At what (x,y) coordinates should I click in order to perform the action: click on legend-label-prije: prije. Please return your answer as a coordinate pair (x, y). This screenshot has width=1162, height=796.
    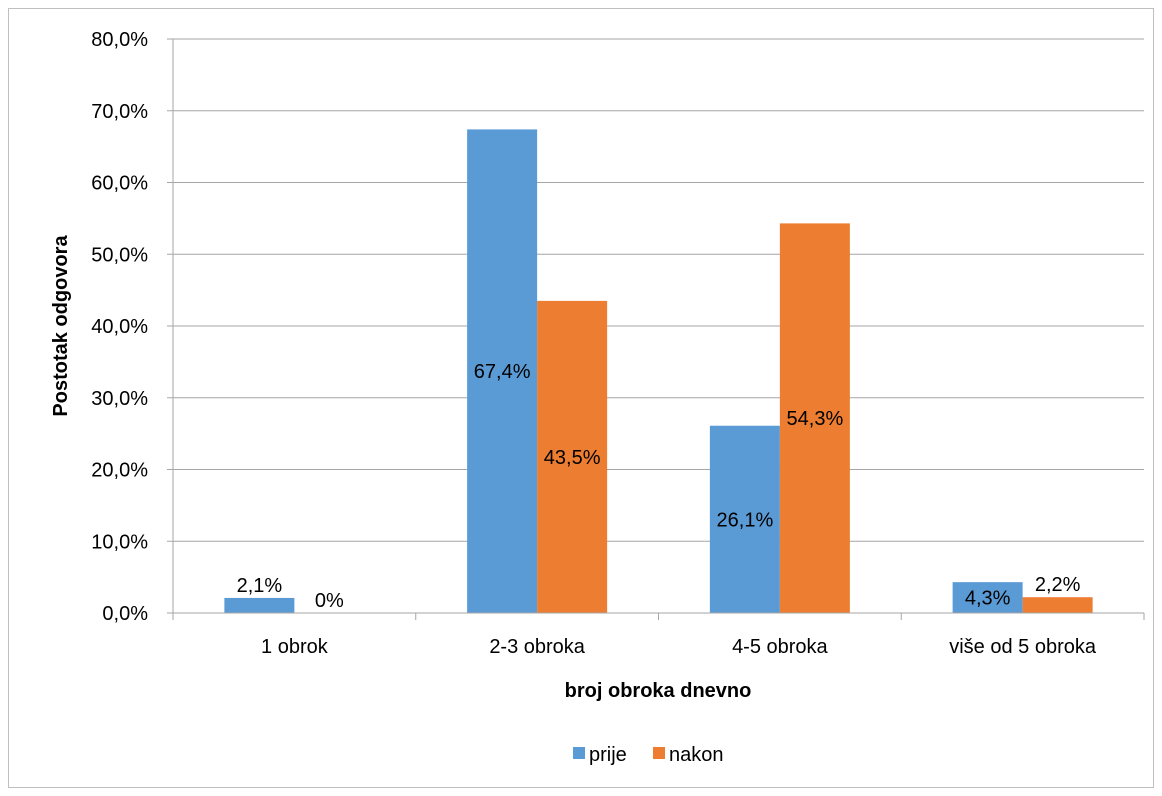
    Looking at the image, I should click on (608, 755).